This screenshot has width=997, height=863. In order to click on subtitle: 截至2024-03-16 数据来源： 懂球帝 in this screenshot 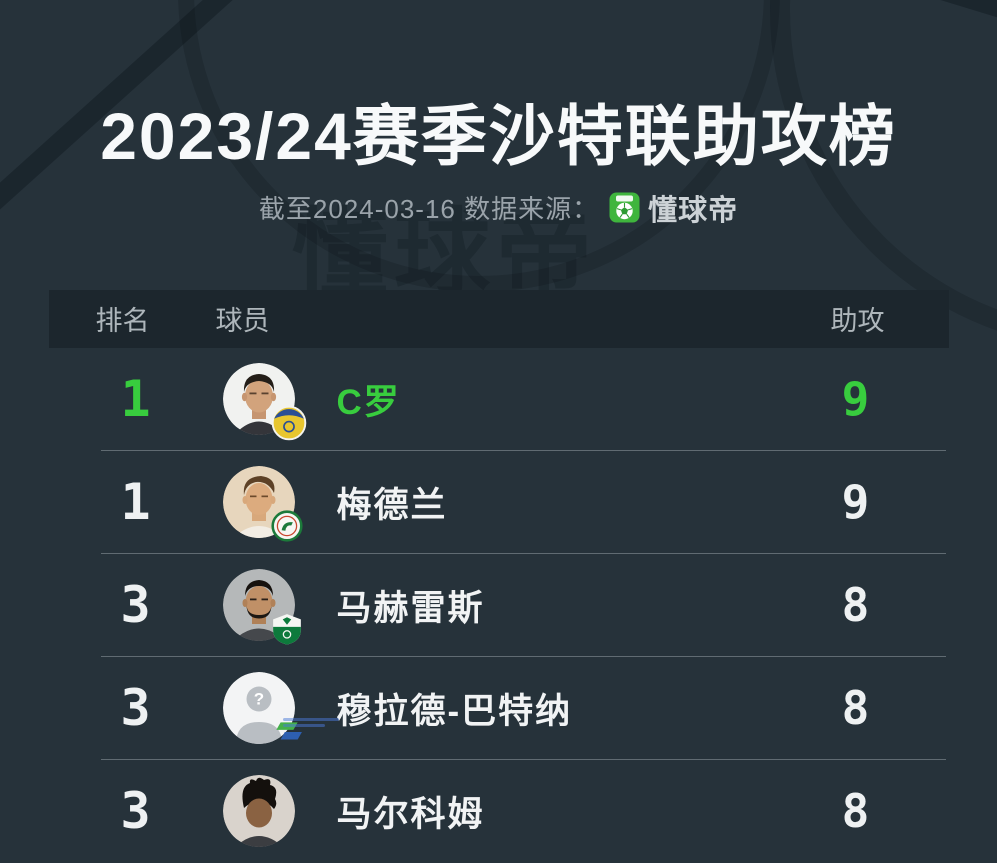, I will do `click(498, 208)`.